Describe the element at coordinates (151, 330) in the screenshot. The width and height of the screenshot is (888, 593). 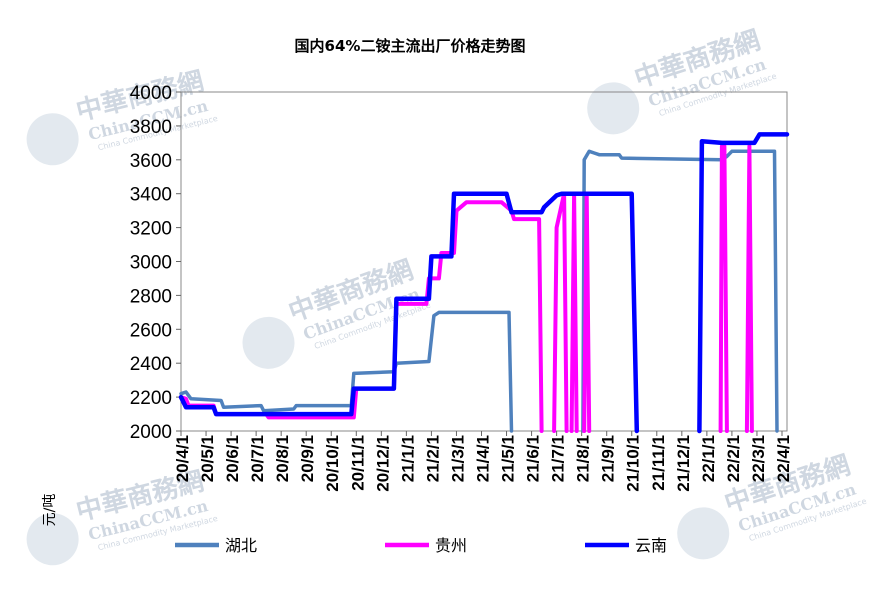
I see `y-tick-label: 2600` at that location.